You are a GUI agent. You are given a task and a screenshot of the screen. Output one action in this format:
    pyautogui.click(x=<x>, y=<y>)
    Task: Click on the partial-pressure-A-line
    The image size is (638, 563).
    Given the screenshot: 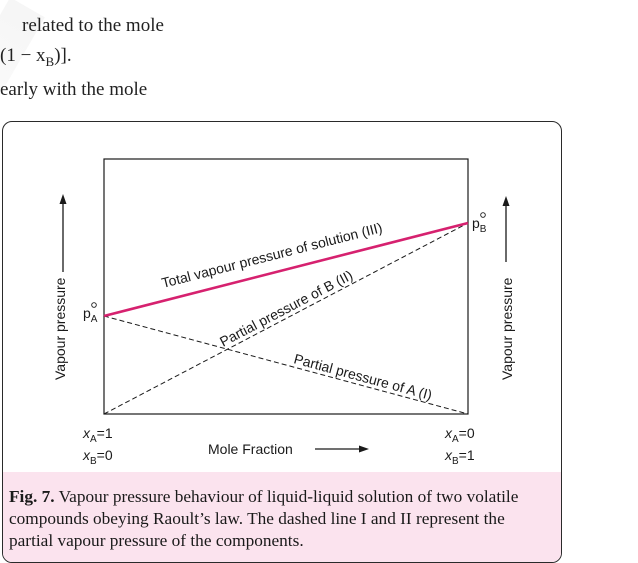 What is the action you would take?
    pyautogui.click(x=286, y=365)
    